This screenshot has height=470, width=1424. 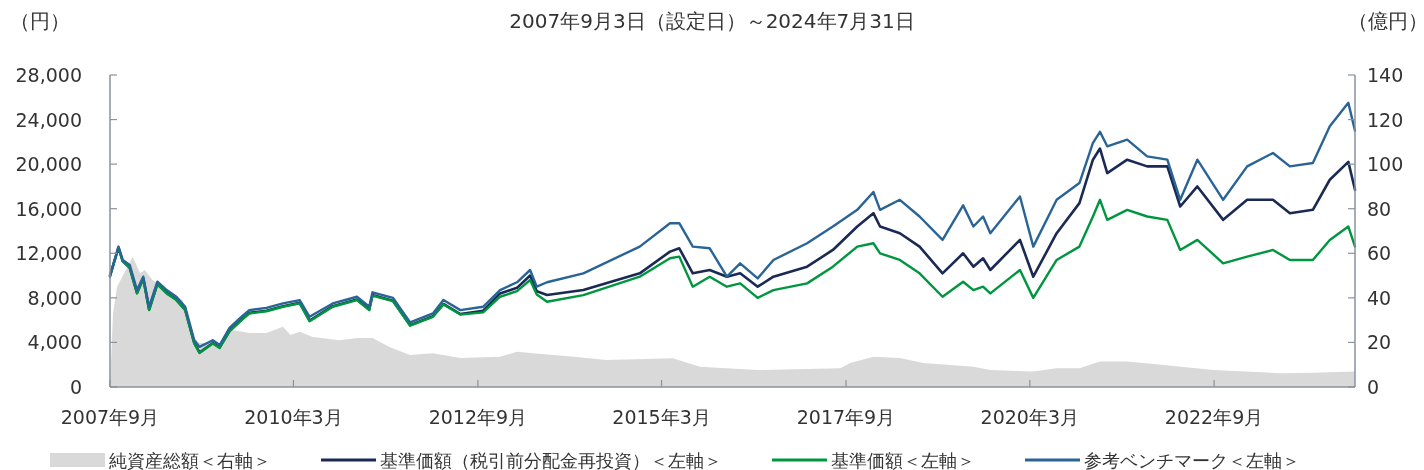 What do you see at coordinates (110, 417) in the screenshot?
I see `x-tick-label: 2007年9月` at bounding box center [110, 417].